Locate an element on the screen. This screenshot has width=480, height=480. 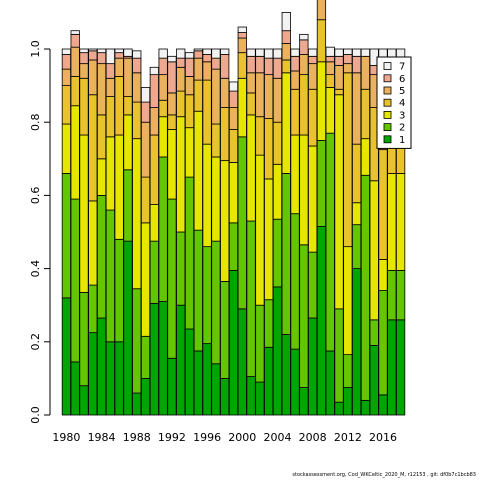
legend-label-2: 2 is located at coordinates (402, 128).